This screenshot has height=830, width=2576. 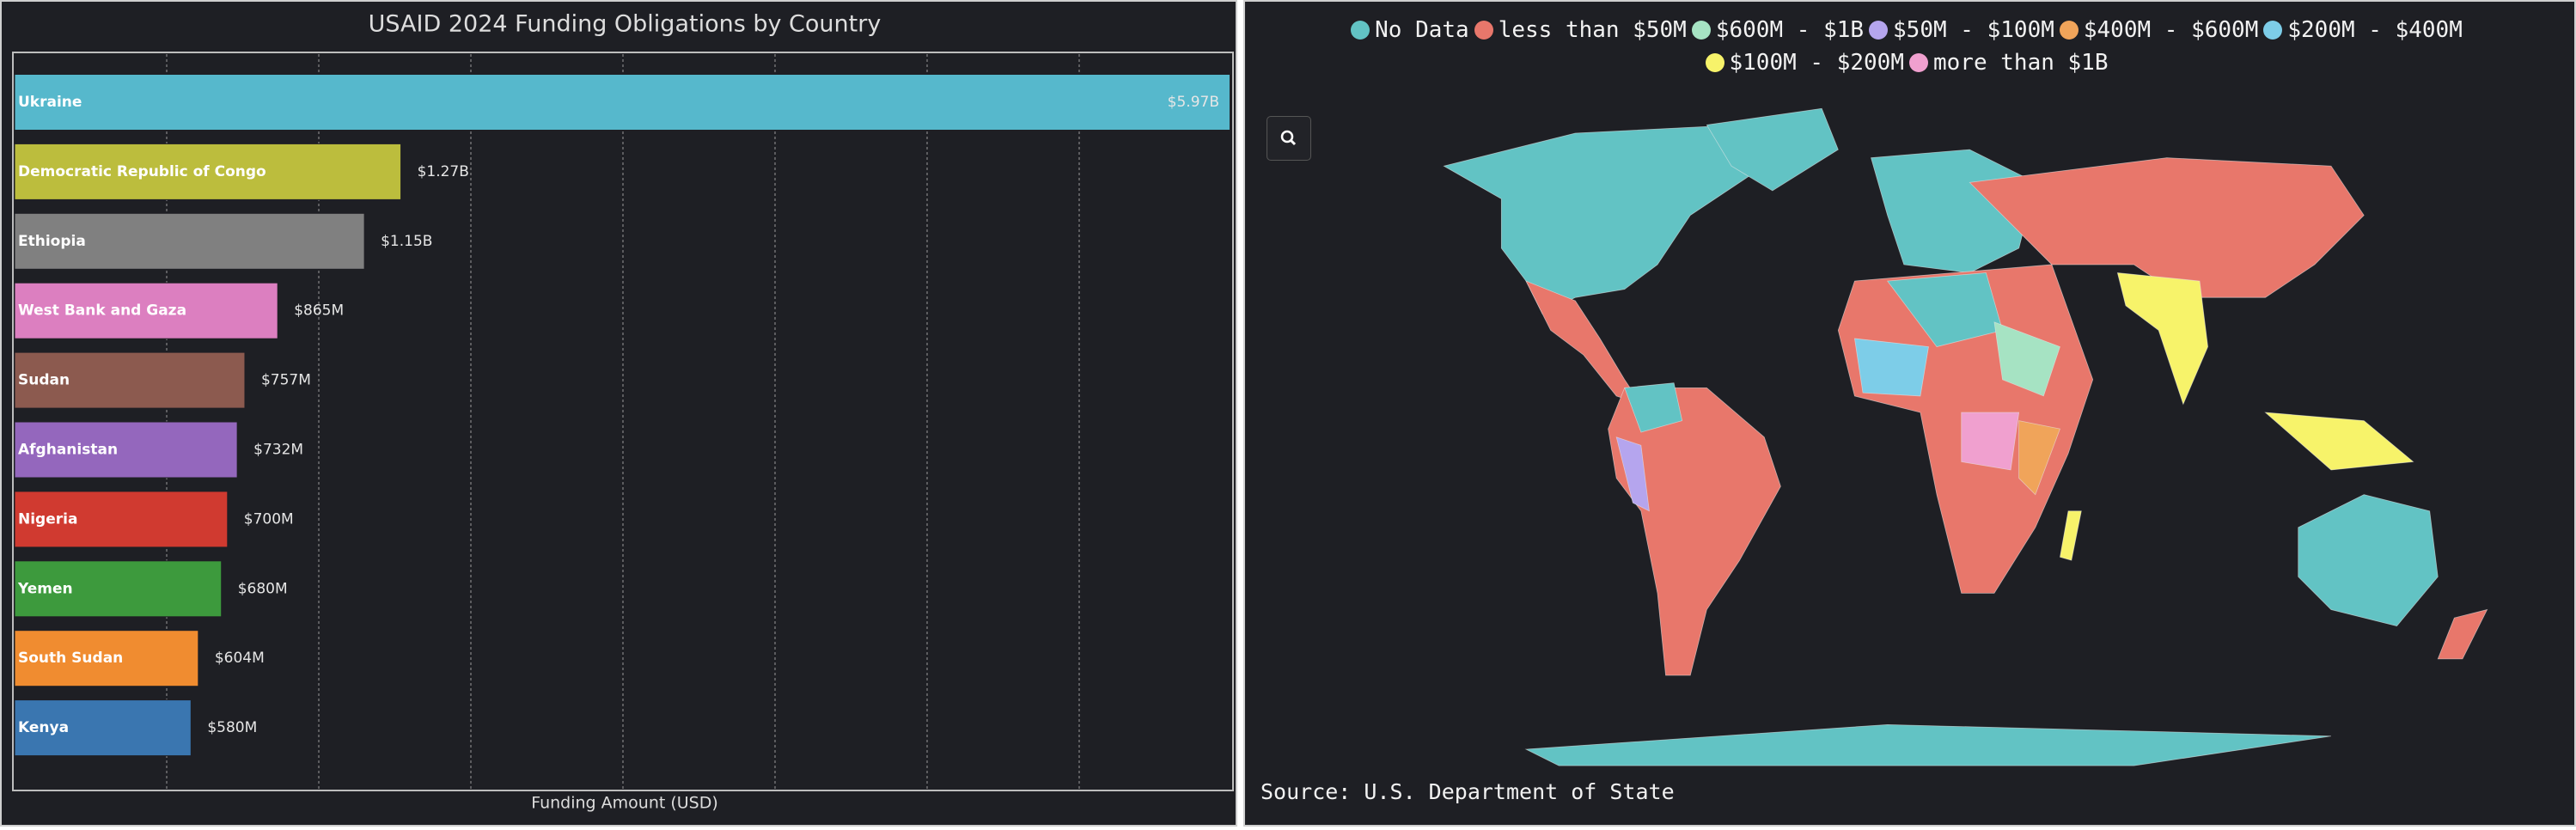 I want to click on value-label: $732M, so click(x=278, y=450).